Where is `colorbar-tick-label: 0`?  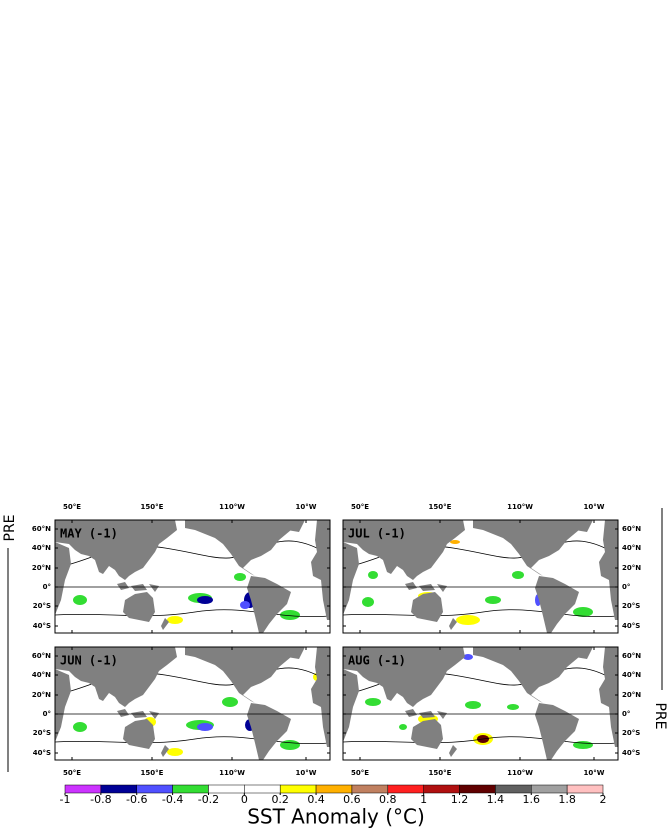 colorbar-tick-label: 0 is located at coordinates (244, 799).